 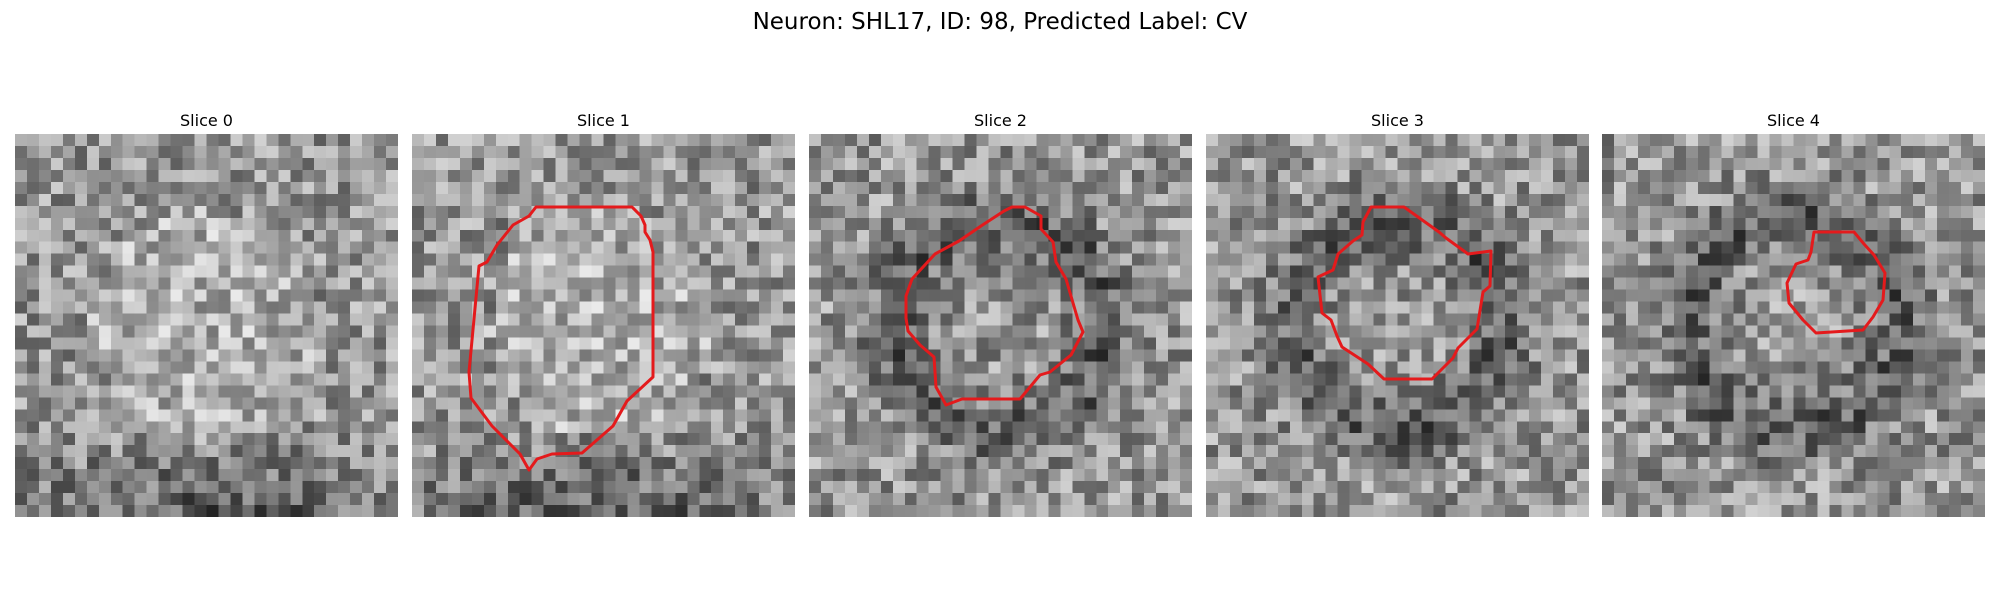 I want to click on slice-panel-4: Slice 4, so click(x=1793, y=312).